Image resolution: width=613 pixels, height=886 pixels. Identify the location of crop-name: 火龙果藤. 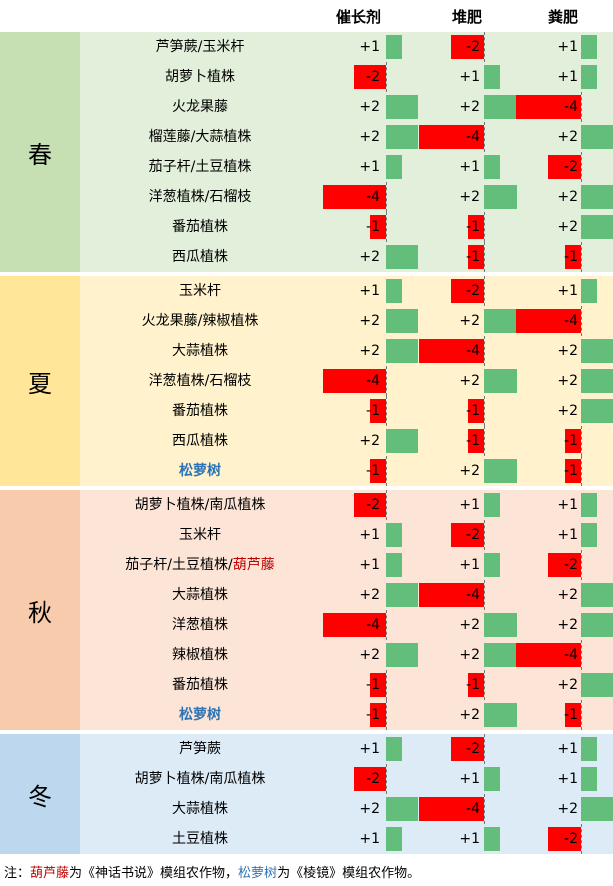
(200, 107).